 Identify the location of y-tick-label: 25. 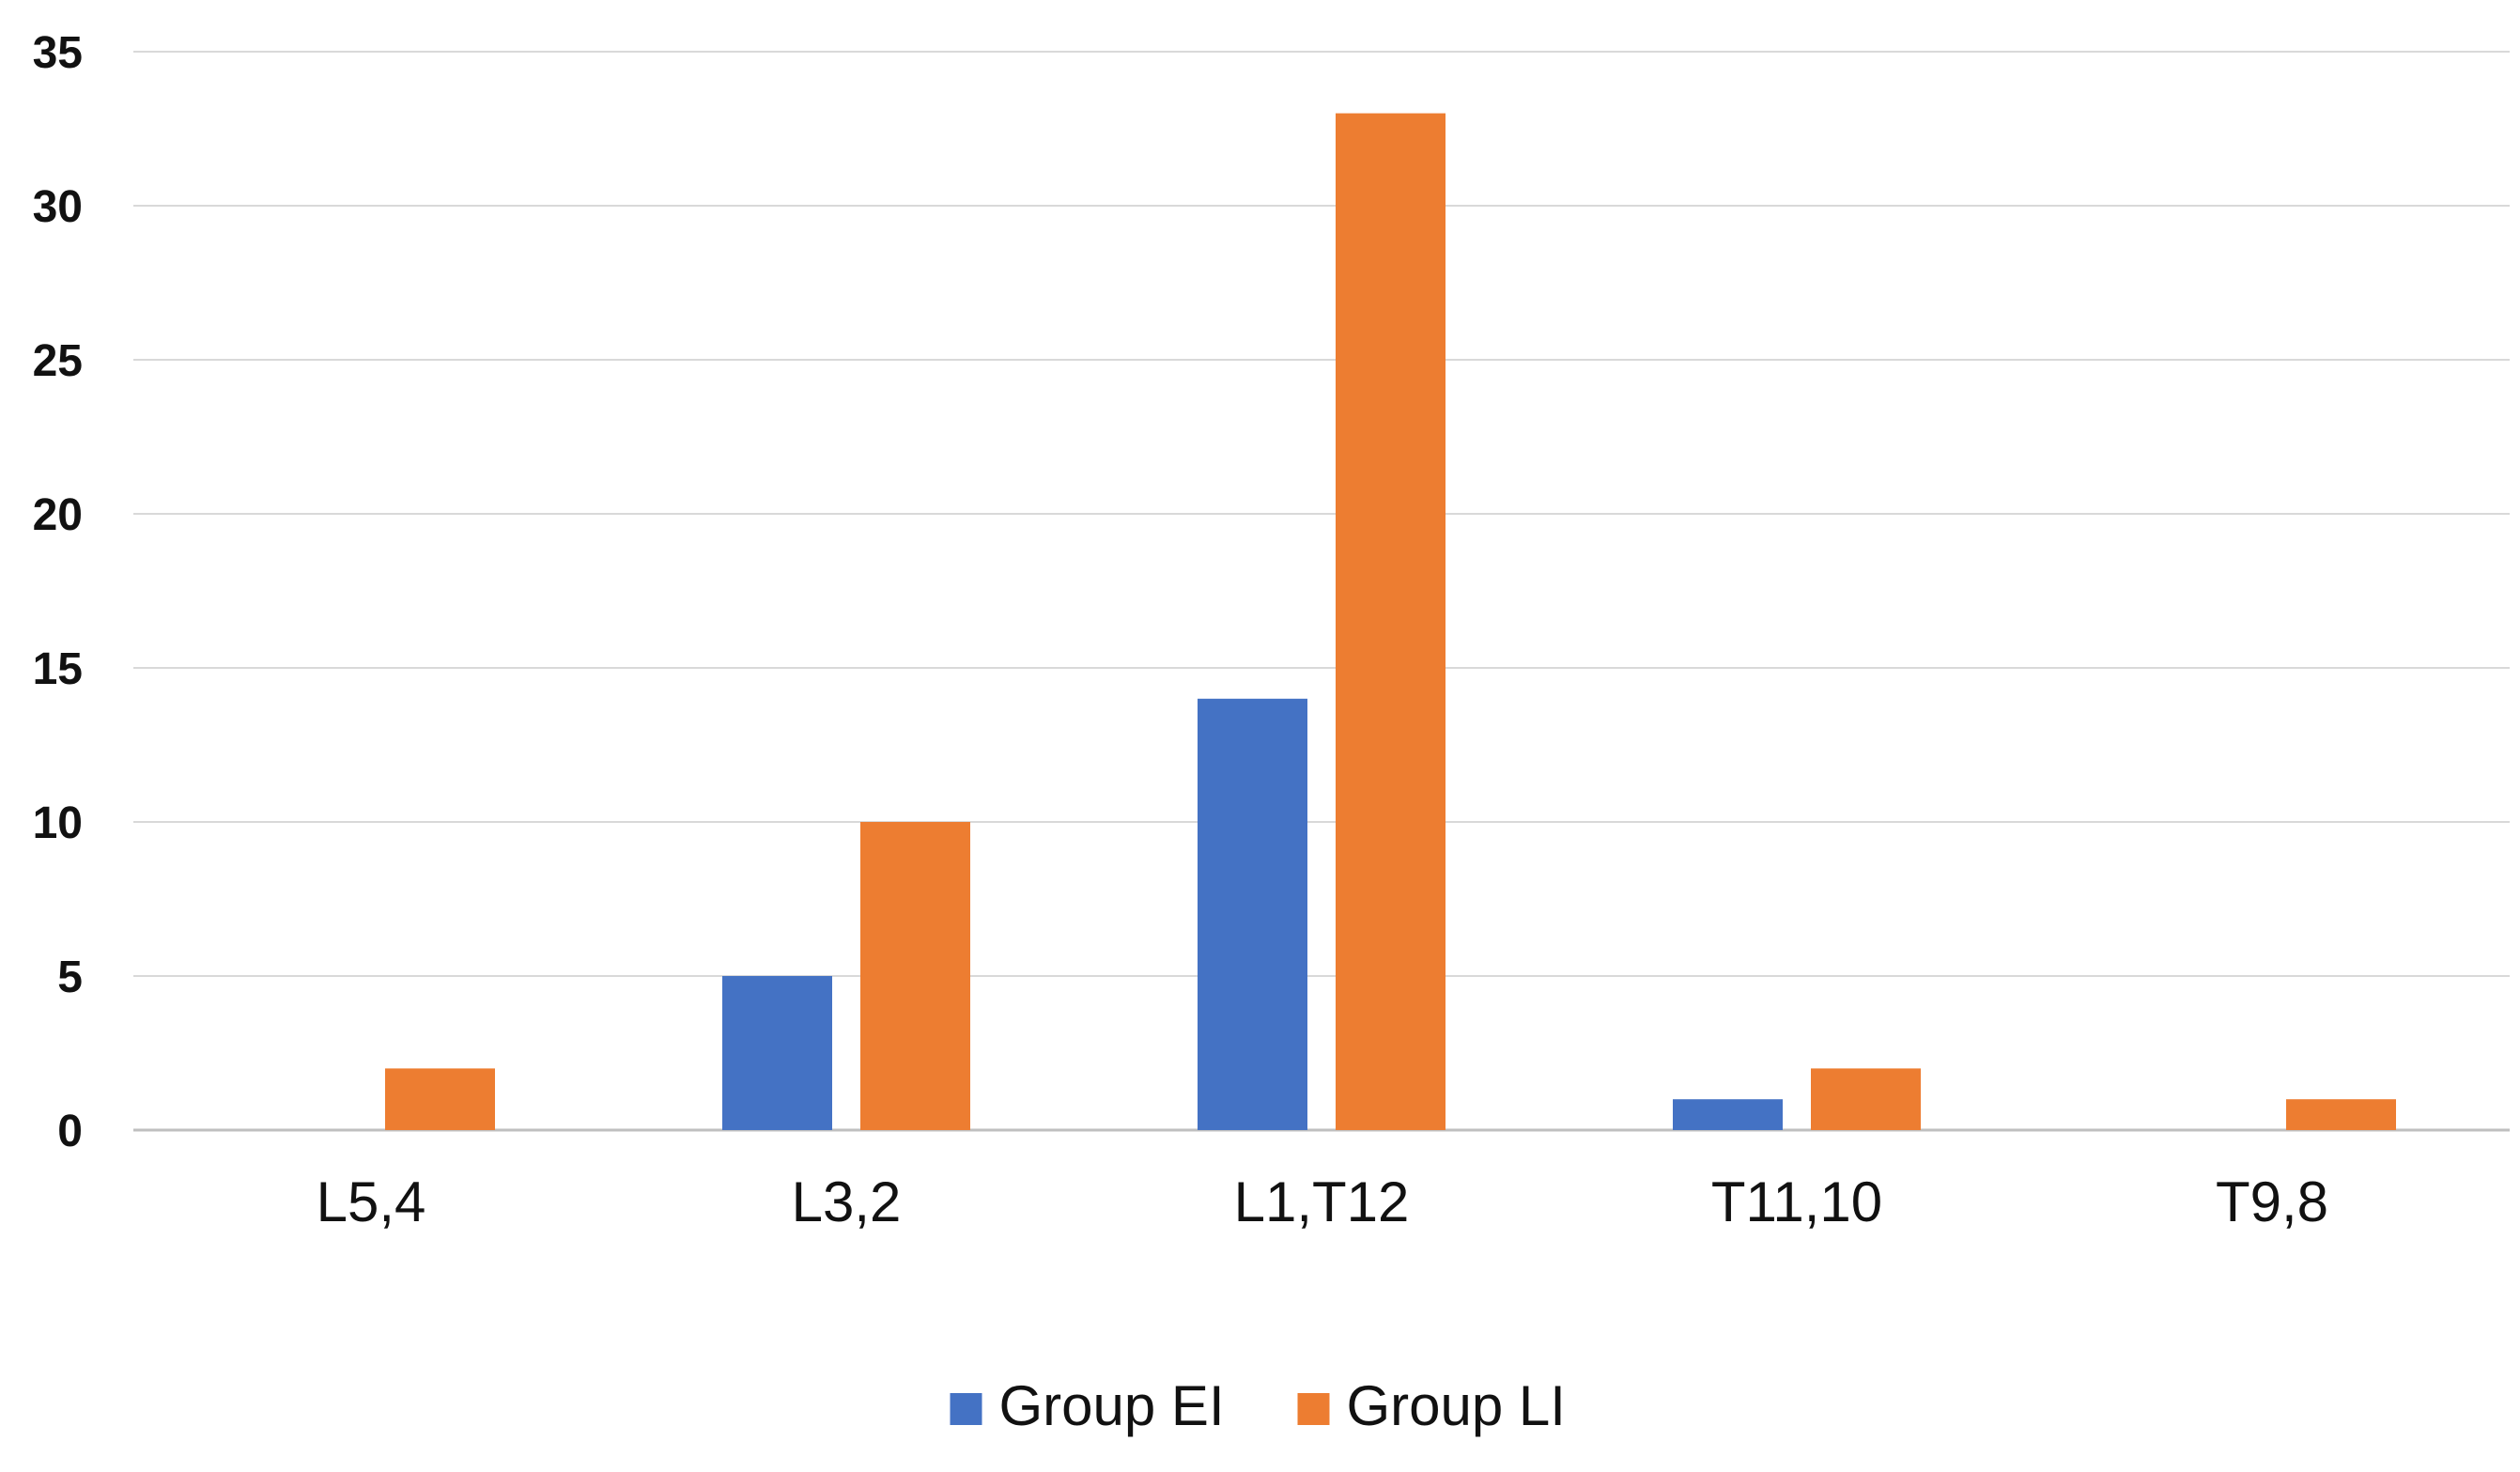
(58, 361).